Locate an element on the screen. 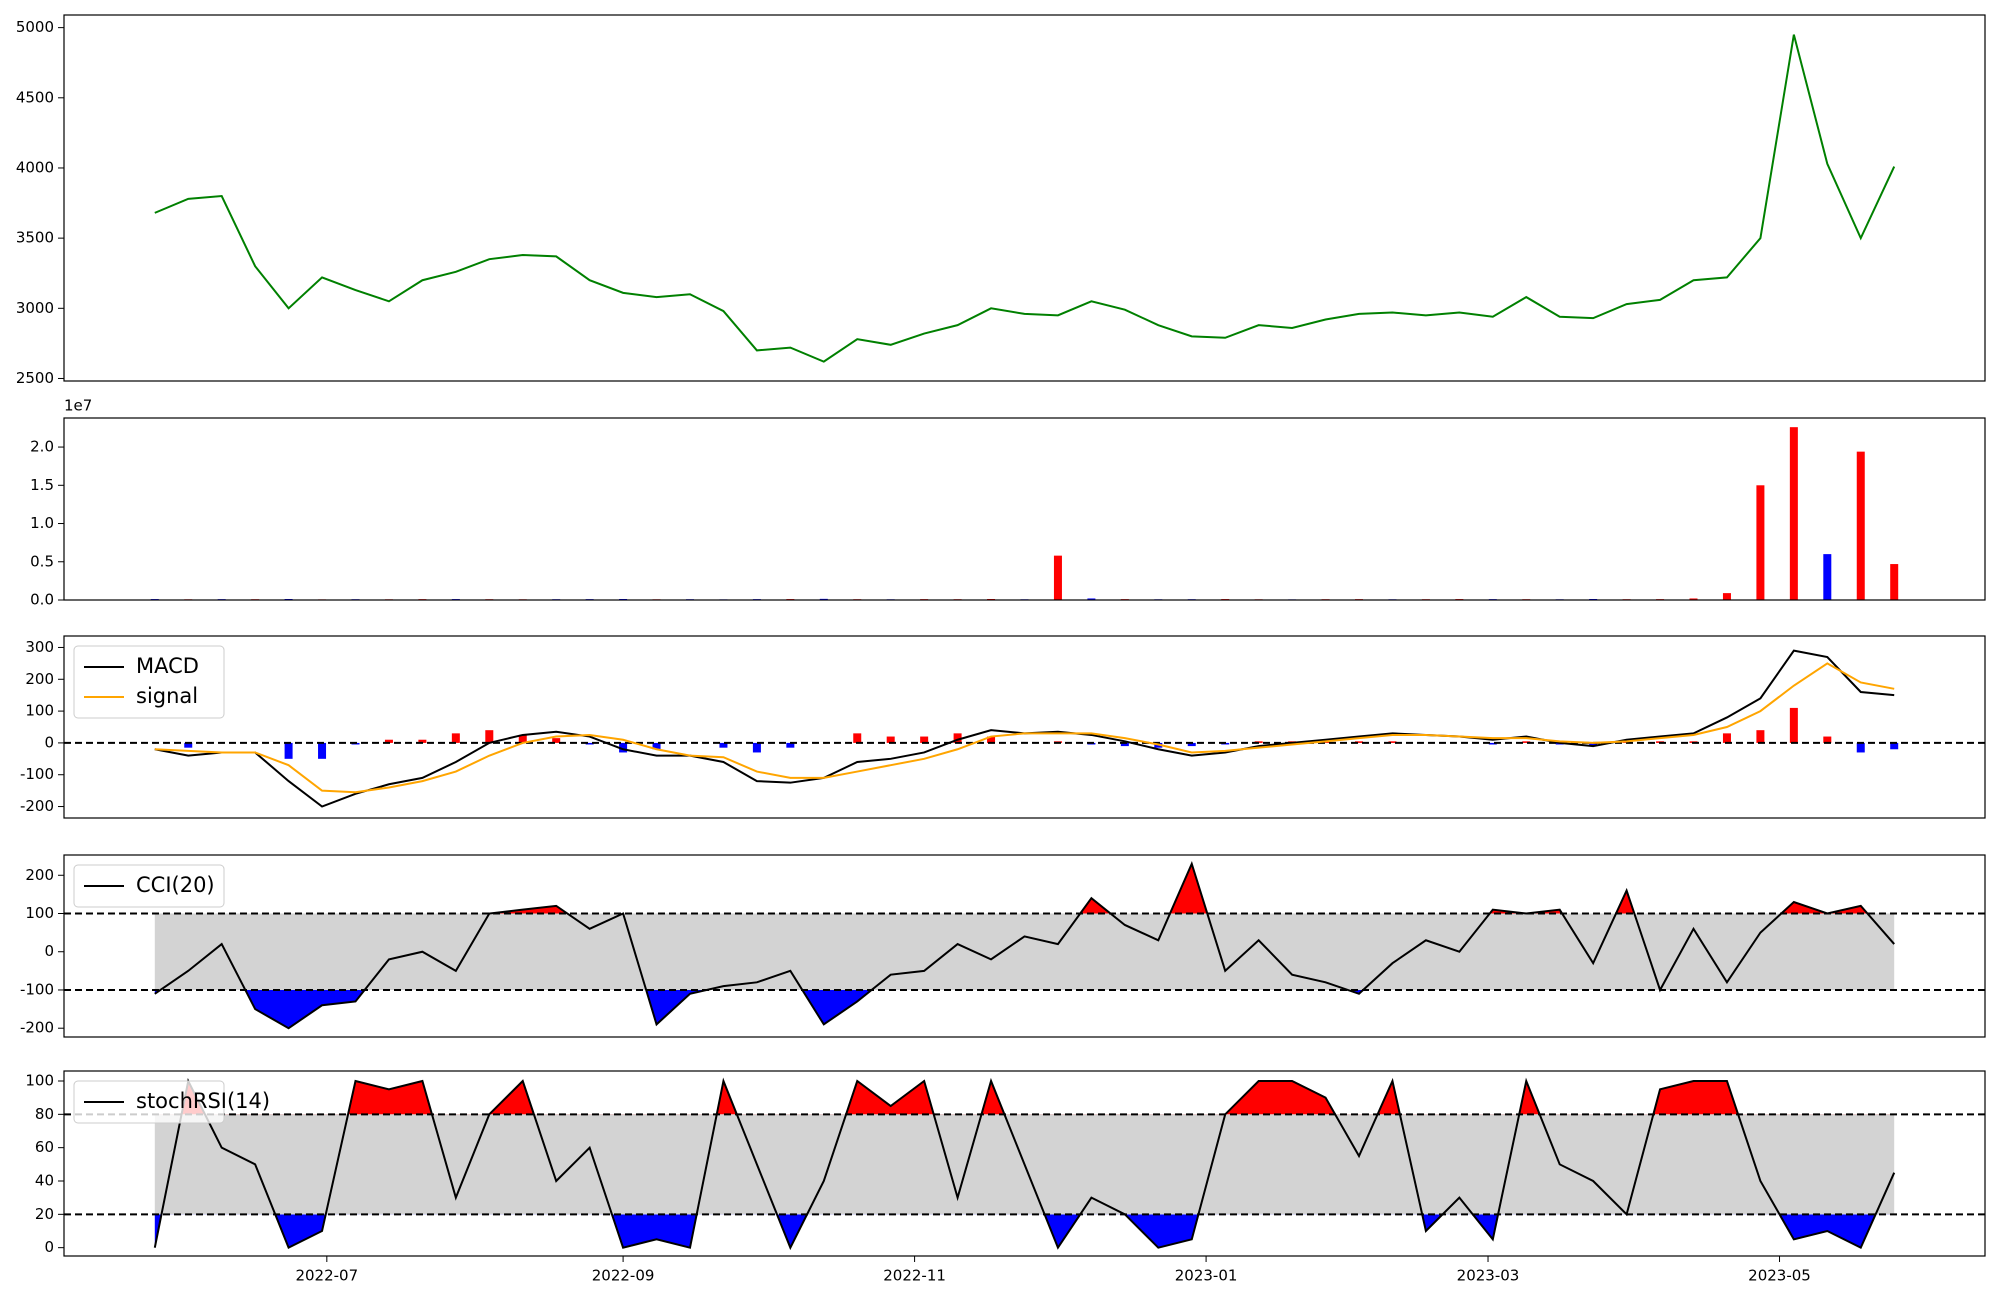  axis-offset-label: 1e7 is located at coordinates (78, 406).